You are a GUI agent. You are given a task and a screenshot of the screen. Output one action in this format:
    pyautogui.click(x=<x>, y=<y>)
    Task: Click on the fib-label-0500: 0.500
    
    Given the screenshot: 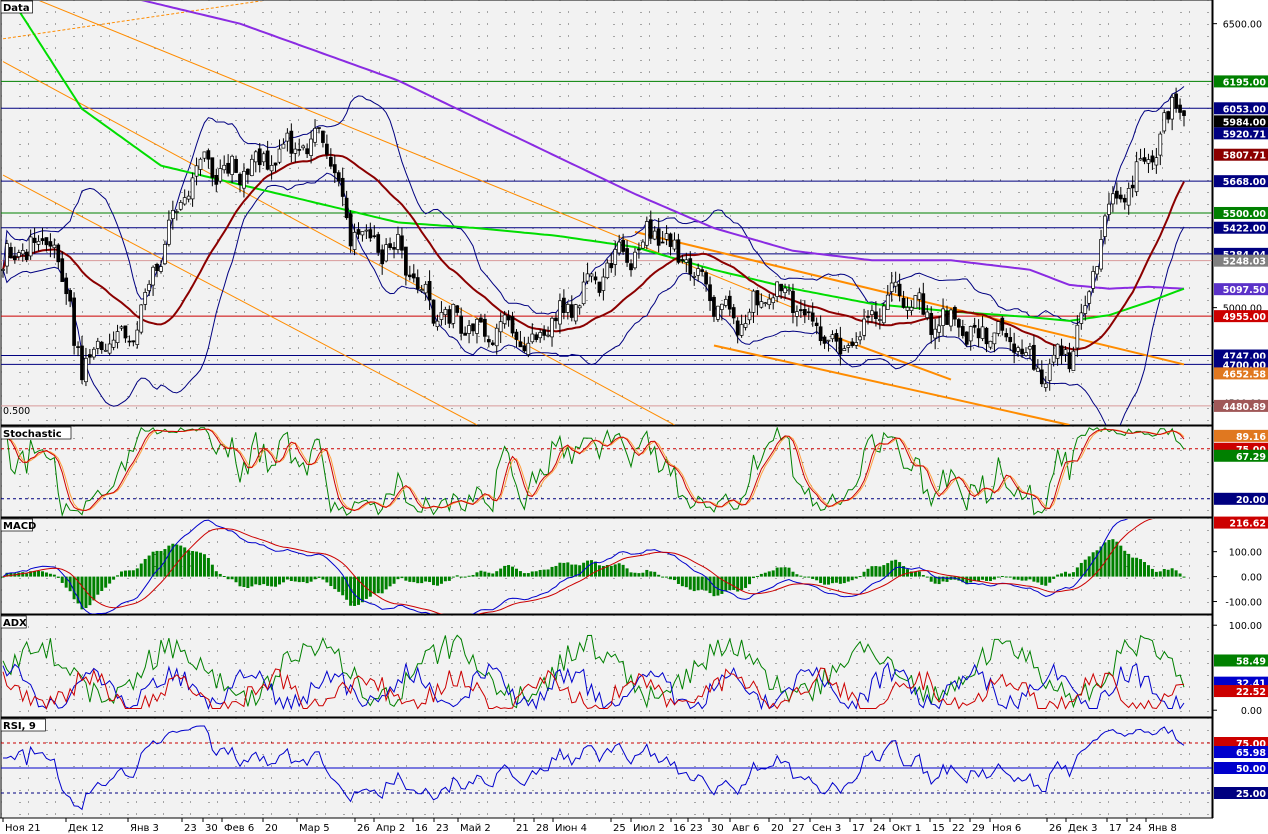 What is the action you would take?
    pyautogui.click(x=16, y=411)
    